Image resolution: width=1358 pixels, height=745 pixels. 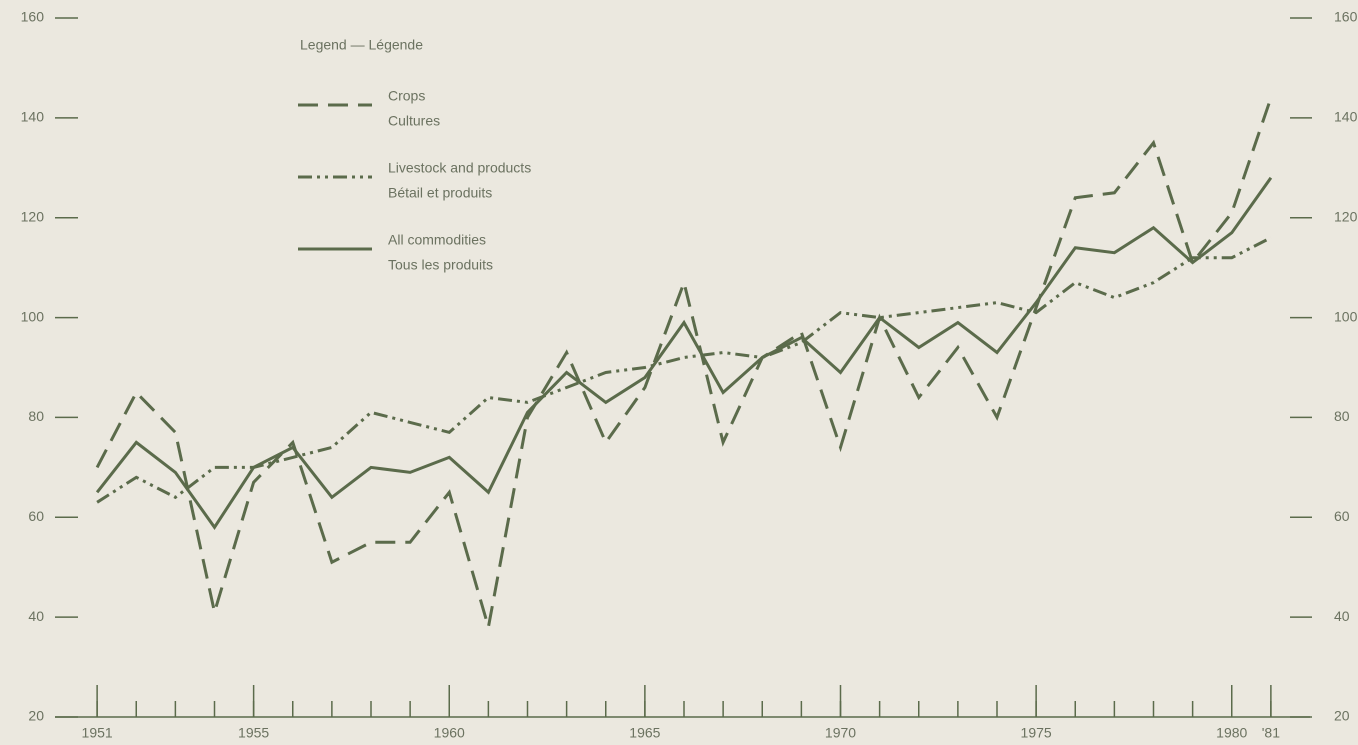 What do you see at coordinates (1346, 117) in the screenshot?
I see `y2-tick-label: 140` at bounding box center [1346, 117].